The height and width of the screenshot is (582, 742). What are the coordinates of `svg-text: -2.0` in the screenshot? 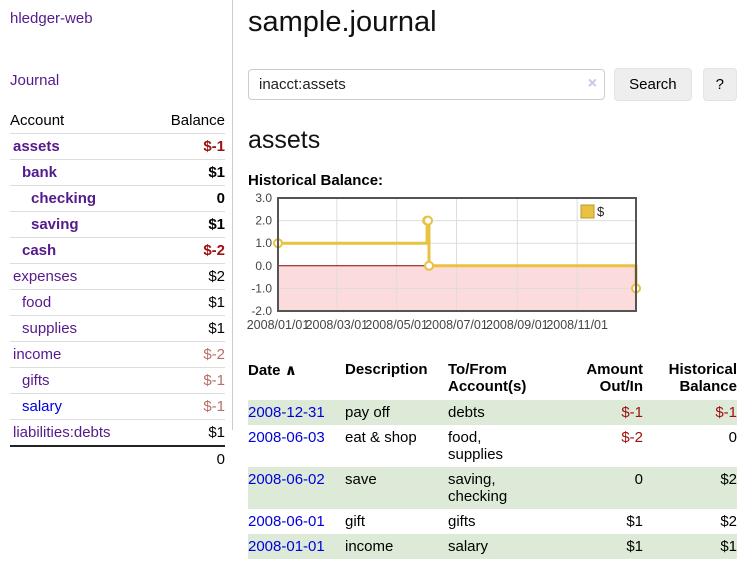 It's located at (261, 311).